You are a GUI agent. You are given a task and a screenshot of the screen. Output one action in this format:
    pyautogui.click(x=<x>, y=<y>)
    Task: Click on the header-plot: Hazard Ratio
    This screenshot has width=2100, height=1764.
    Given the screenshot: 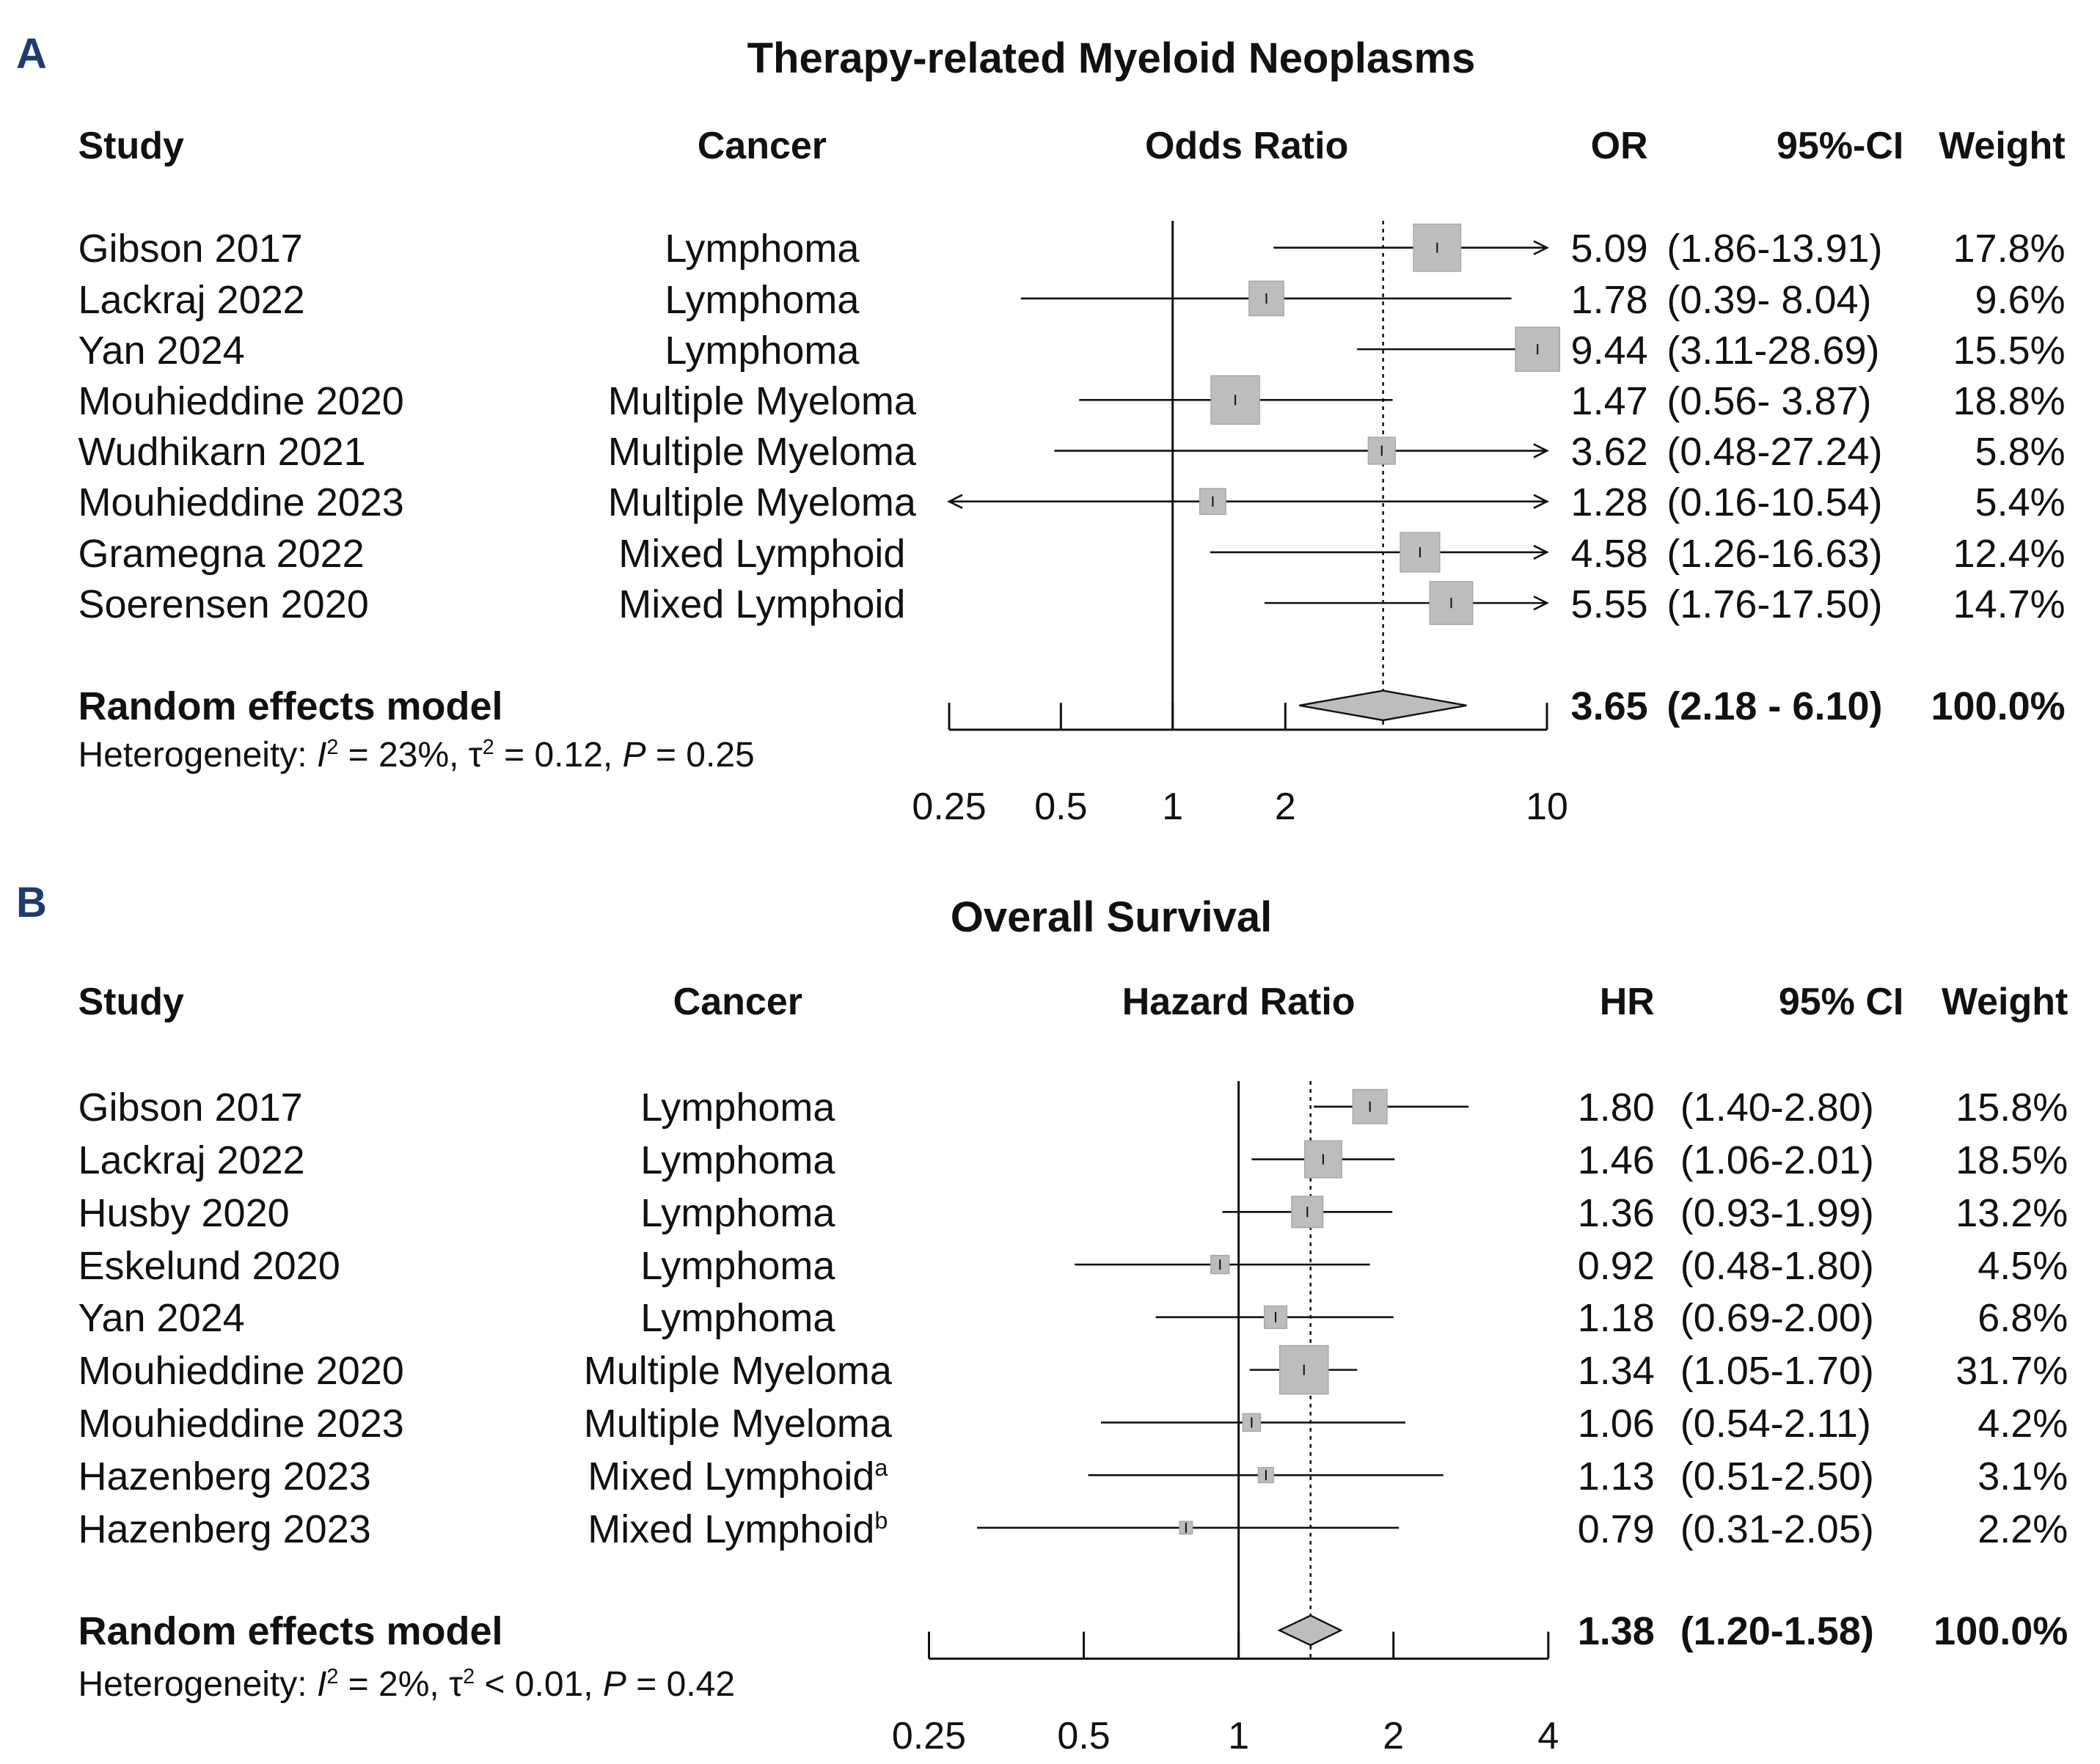 What is the action you would take?
    pyautogui.click(x=1239, y=1003)
    